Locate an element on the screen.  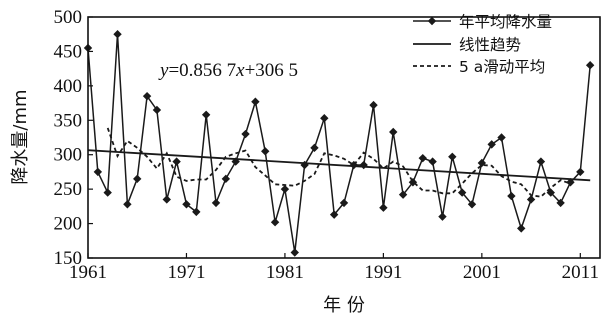
x-tick-label: 2001 is located at coordinates (482, 272).